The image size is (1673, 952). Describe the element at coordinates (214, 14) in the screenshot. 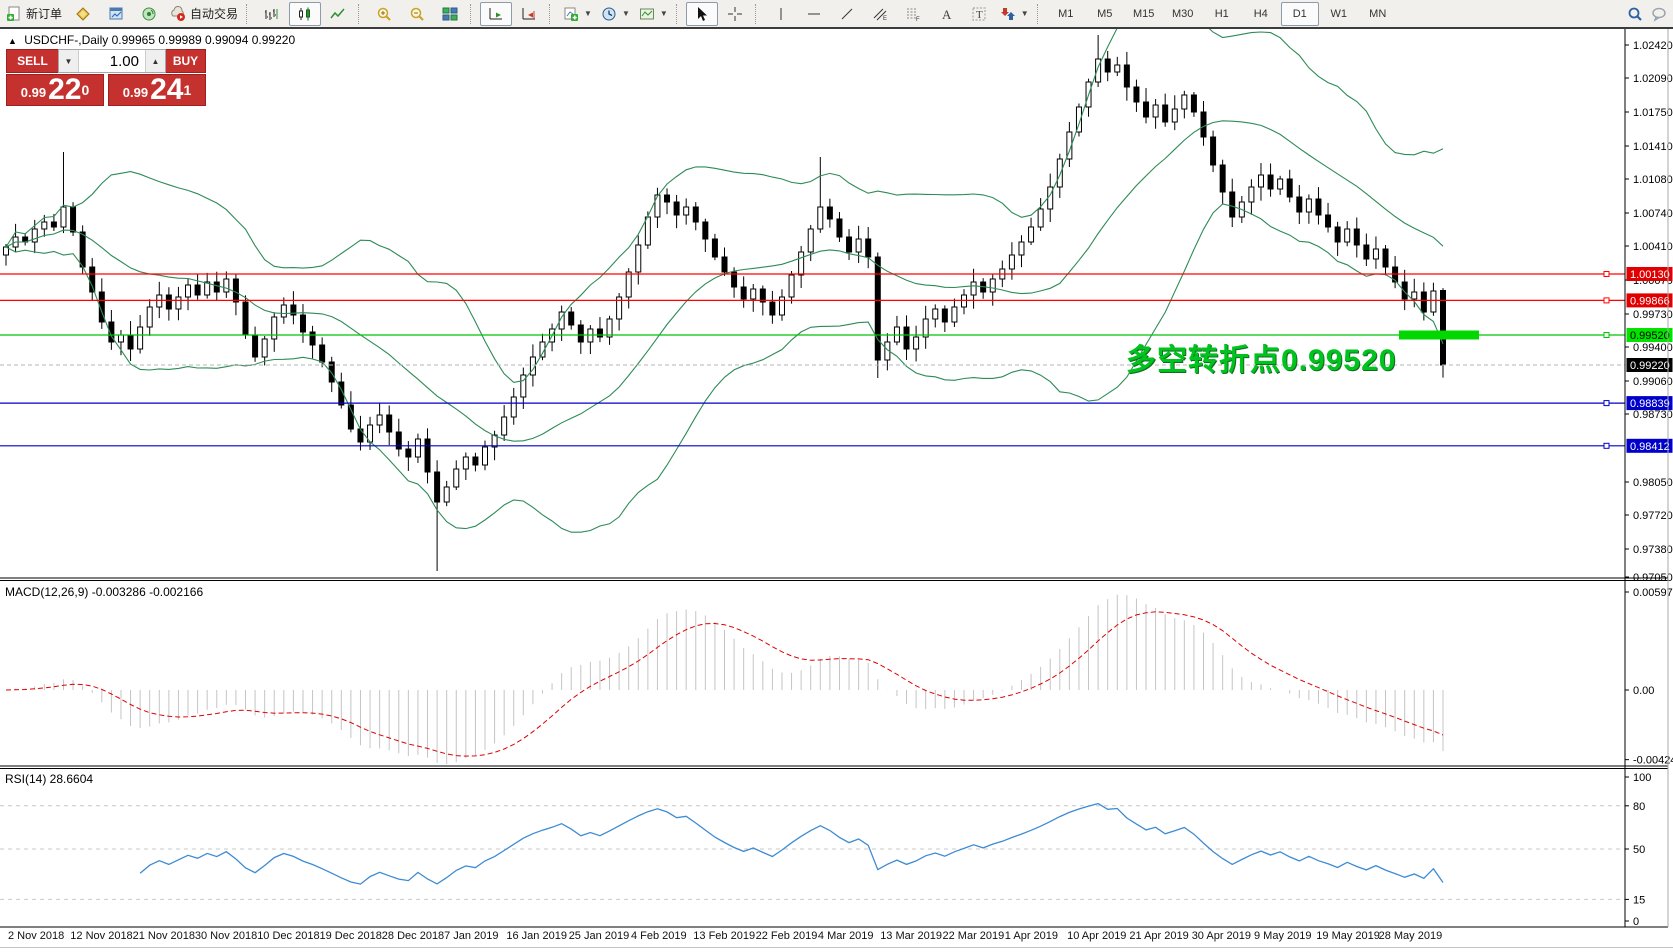

I see `autotrade-label: 自动交易` at that location.